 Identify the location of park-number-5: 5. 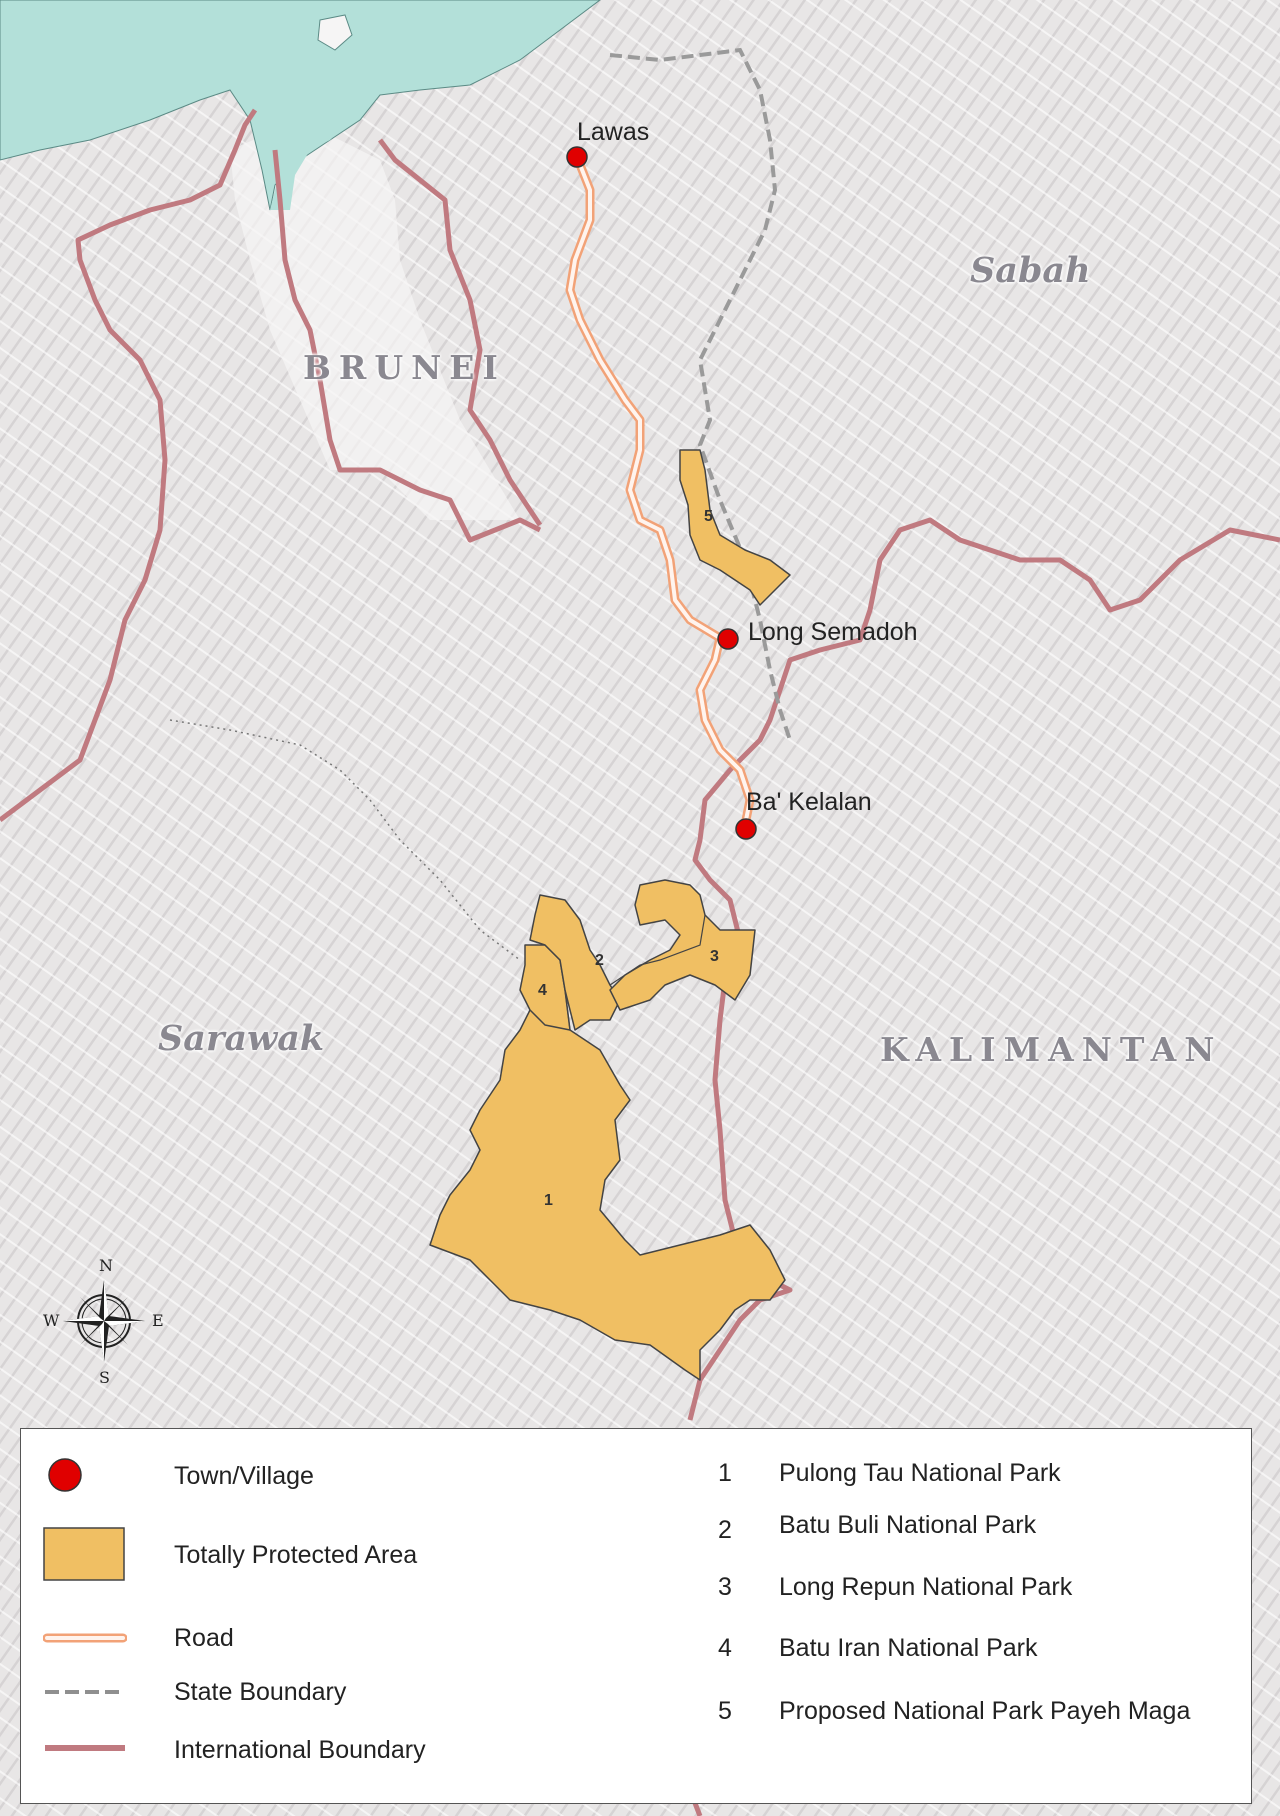
(708, 516).